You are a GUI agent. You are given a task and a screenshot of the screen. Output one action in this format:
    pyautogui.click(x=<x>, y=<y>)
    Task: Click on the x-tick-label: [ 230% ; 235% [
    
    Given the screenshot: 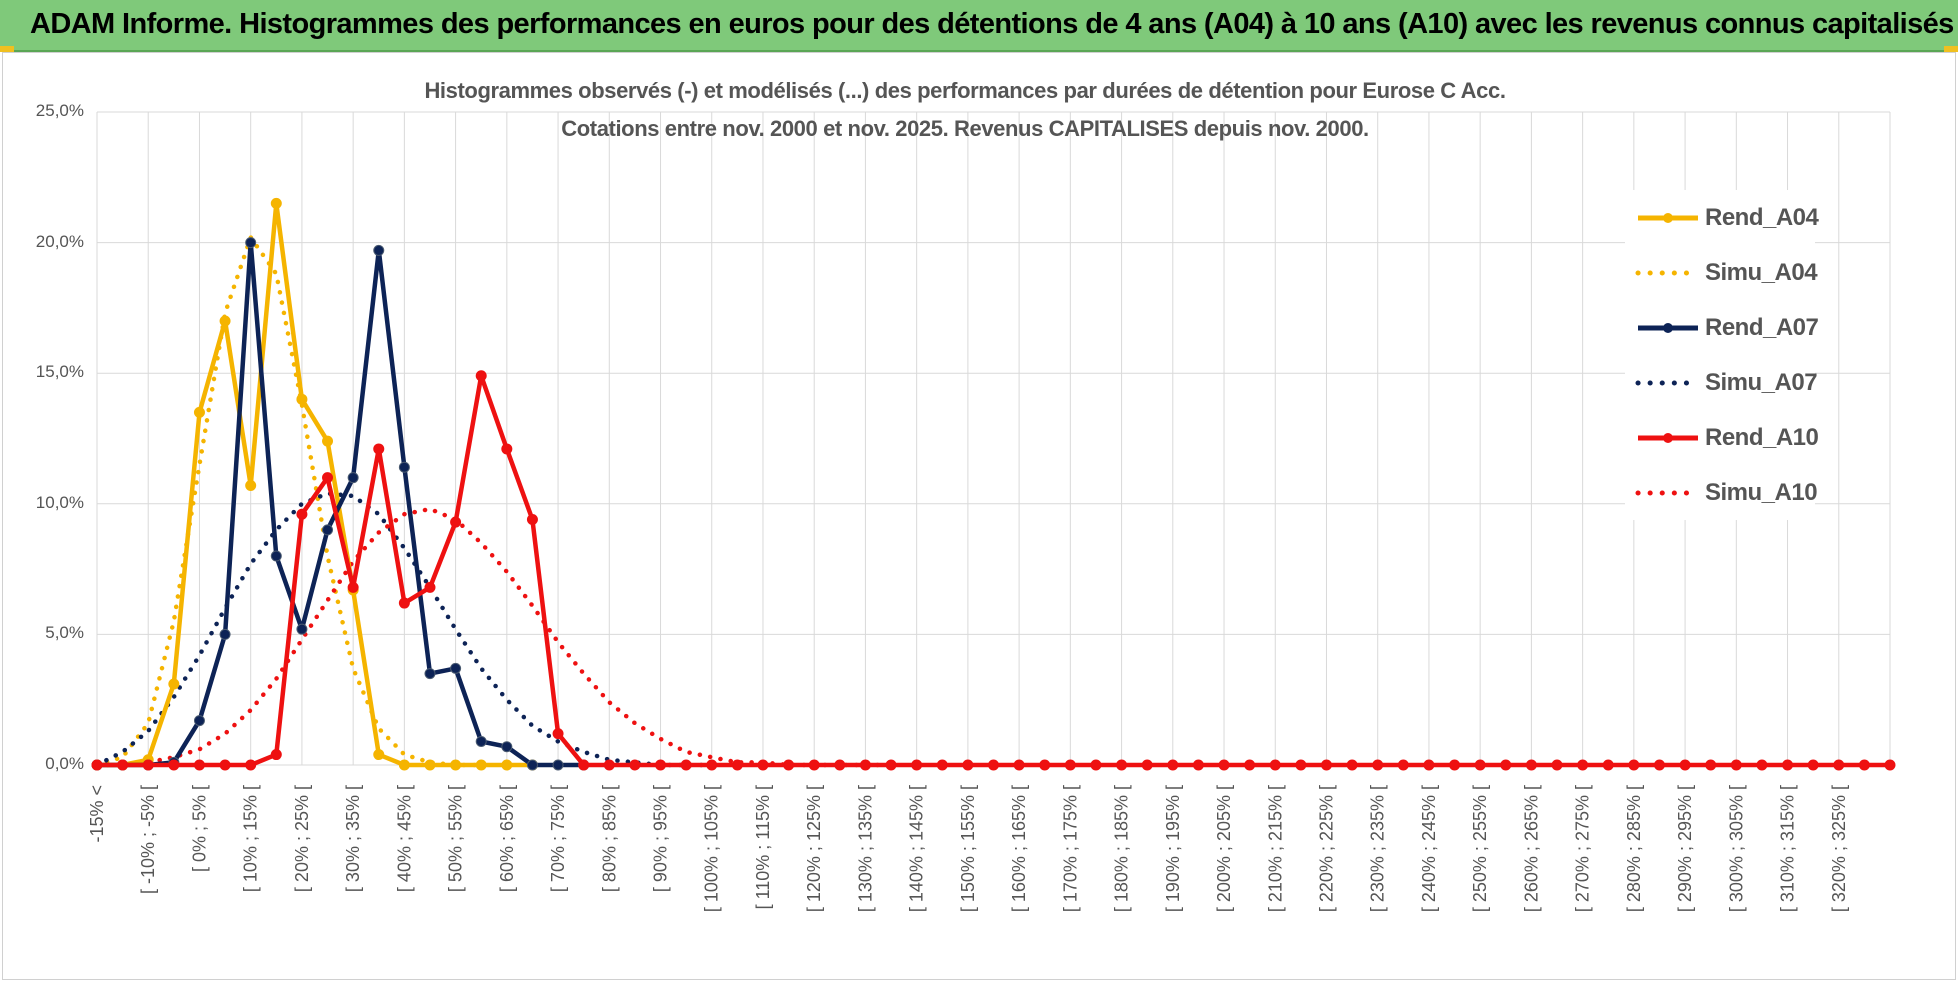 What is the action you would take?
    pyautogui.click(x=1378, y=848)
    